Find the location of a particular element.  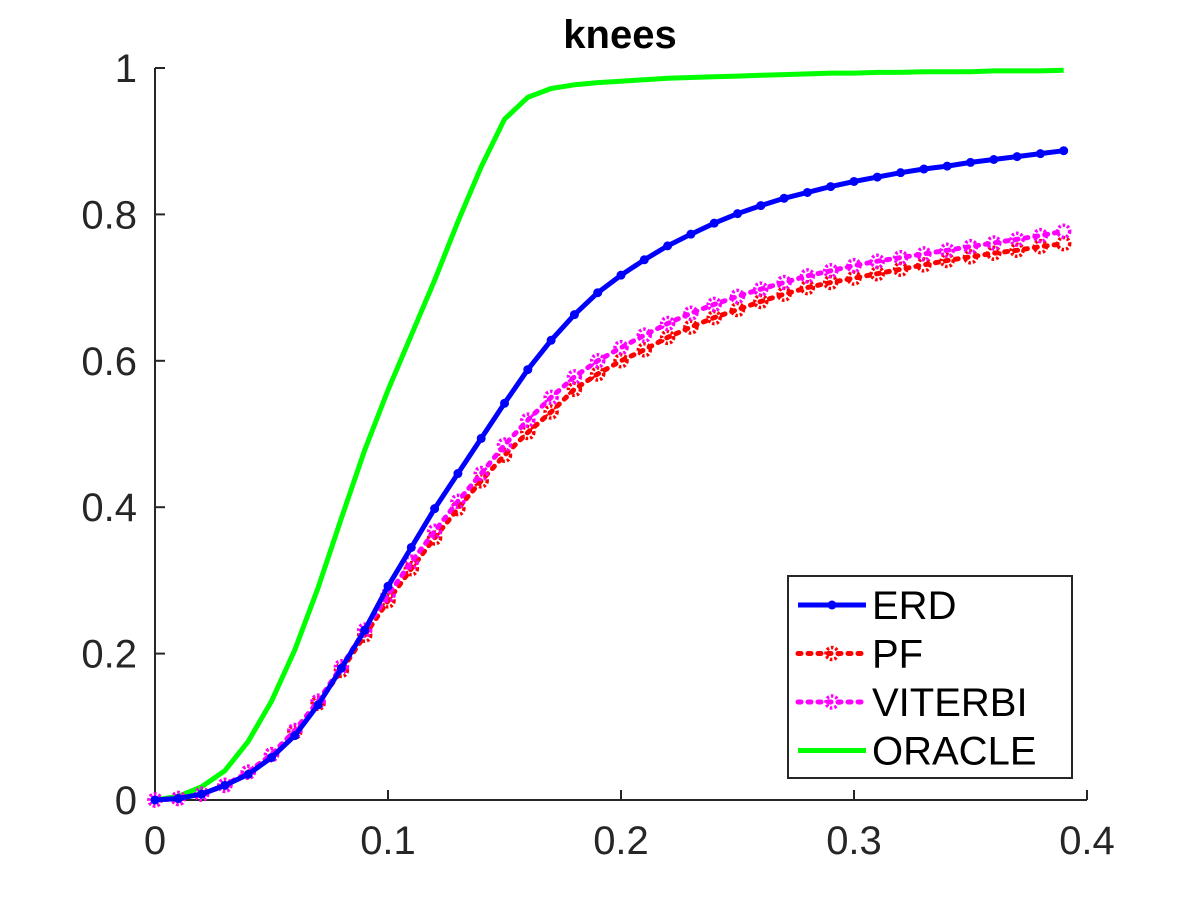

legend-item-oracle: ORACLE is located at coordinates (917, 752).